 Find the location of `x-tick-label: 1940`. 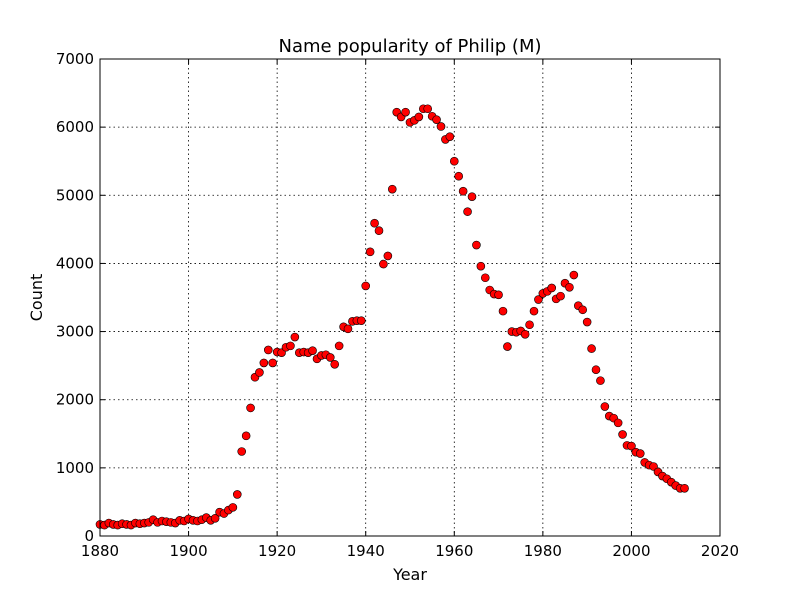

x-tick-label: 1940 is located at coordinates (366, 551).